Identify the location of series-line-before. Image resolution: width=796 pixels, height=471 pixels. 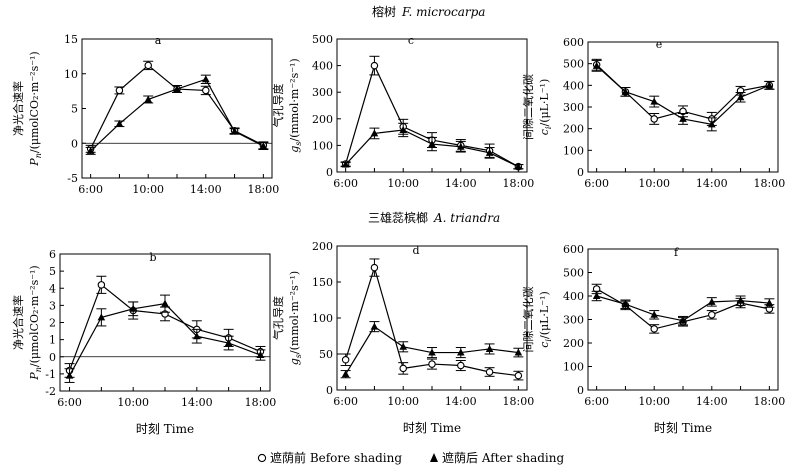
(177, 107).